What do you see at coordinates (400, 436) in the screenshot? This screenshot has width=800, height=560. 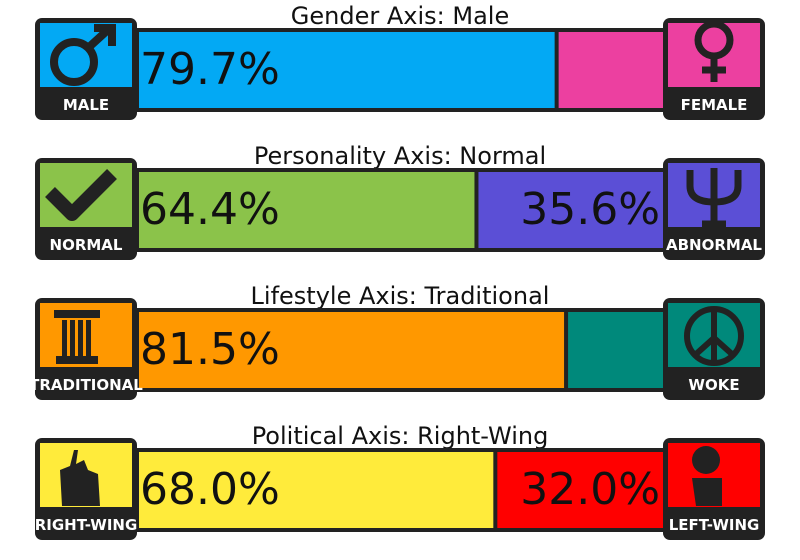 I see `axis-title: Political Axis: Right-Wing` at bounding box center [400, 436].